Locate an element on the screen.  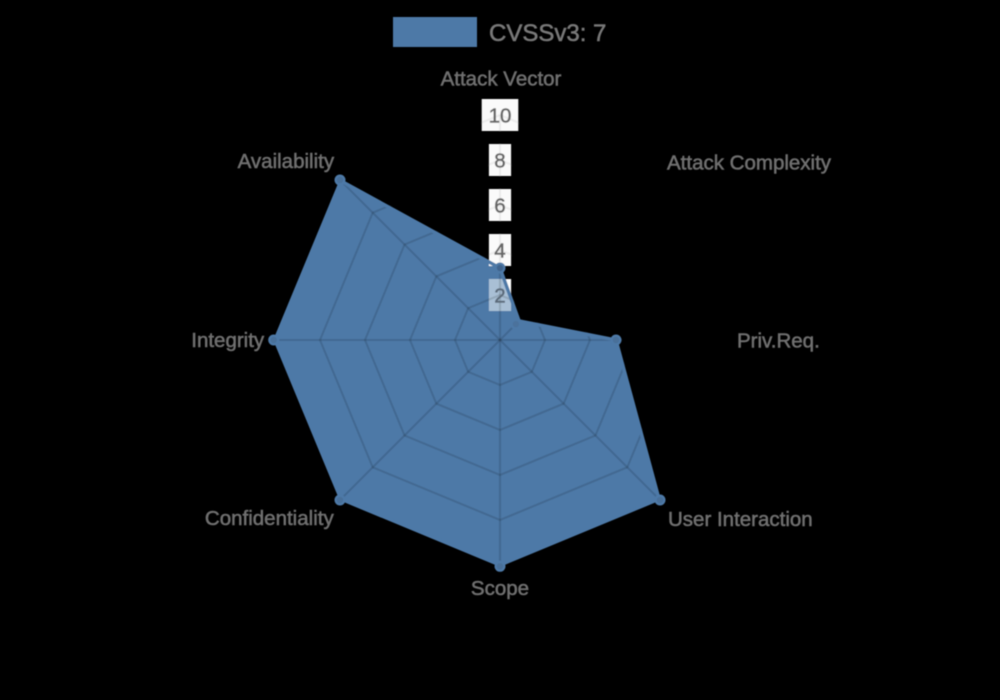
svg-text: Priv.Req. is located at coordinates (778, 340).